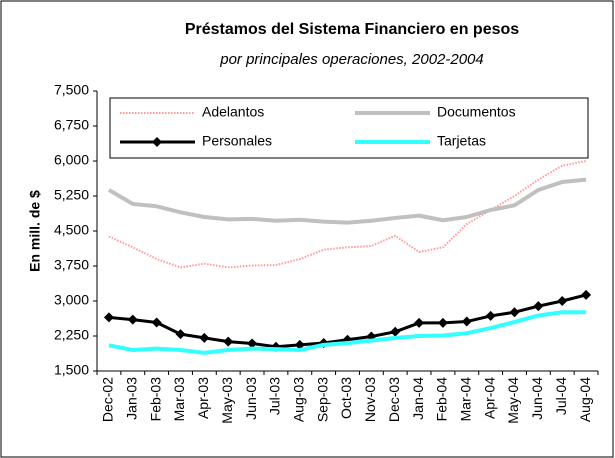 The height and width of the screenshot is (458, 615). I want to click on y-tick-label: 3,000, so click(71, 300).